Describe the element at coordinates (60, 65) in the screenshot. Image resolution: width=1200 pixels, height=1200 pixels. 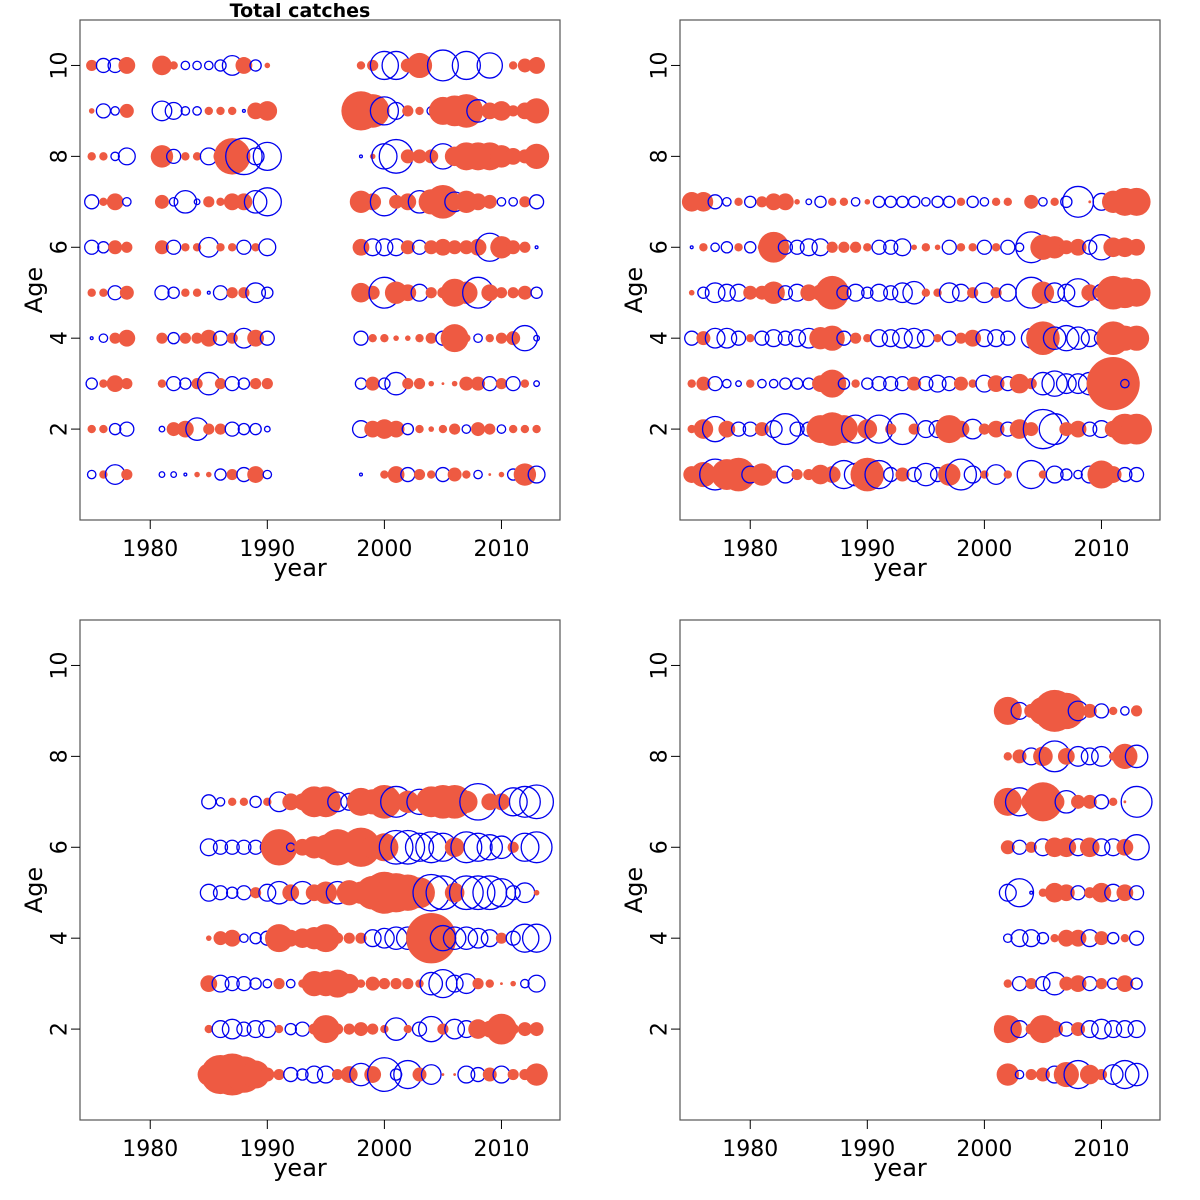
I see `y-tick-label: 10` at that location.